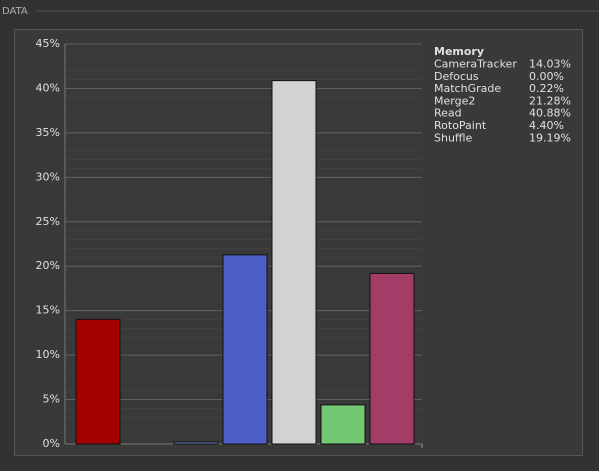 The height and width of the screenshot is (471, 599). What do you see at coordinates (448, 113) in the screenshot?
I see `legend-name: Read` at bounding box center [448, 113].